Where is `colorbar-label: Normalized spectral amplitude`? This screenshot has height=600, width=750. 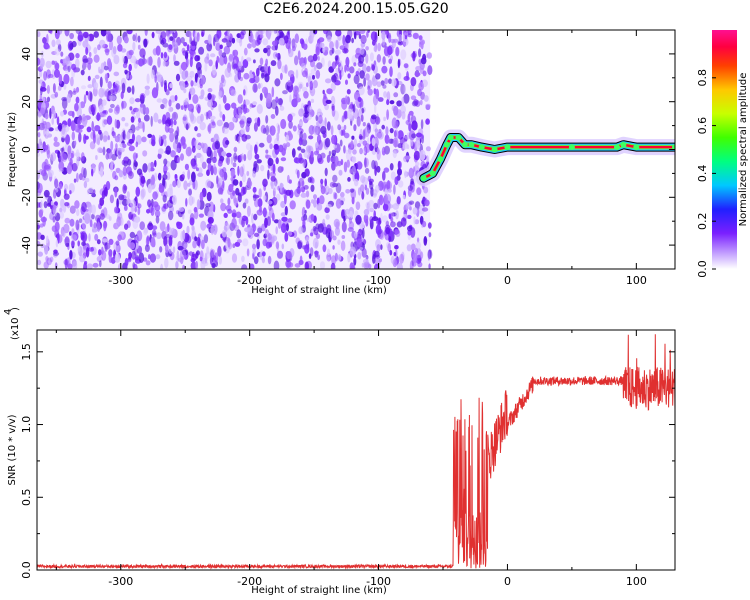
colorbar-label: Normalized spectral amplitude is located at coordinates (743, 150).